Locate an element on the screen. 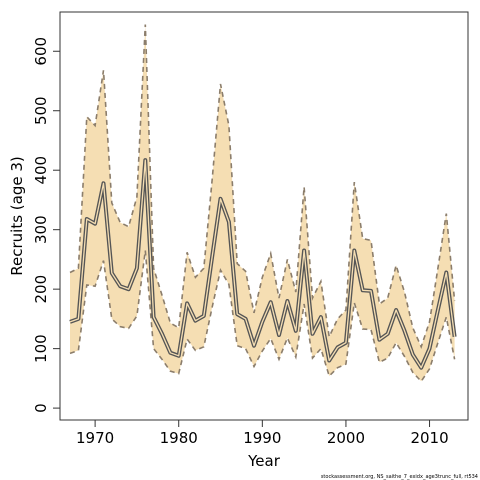 Image resolution: width=480 pixels, height=480 pixels. y-tick-label: 300 is located at coordinates (41, 229).